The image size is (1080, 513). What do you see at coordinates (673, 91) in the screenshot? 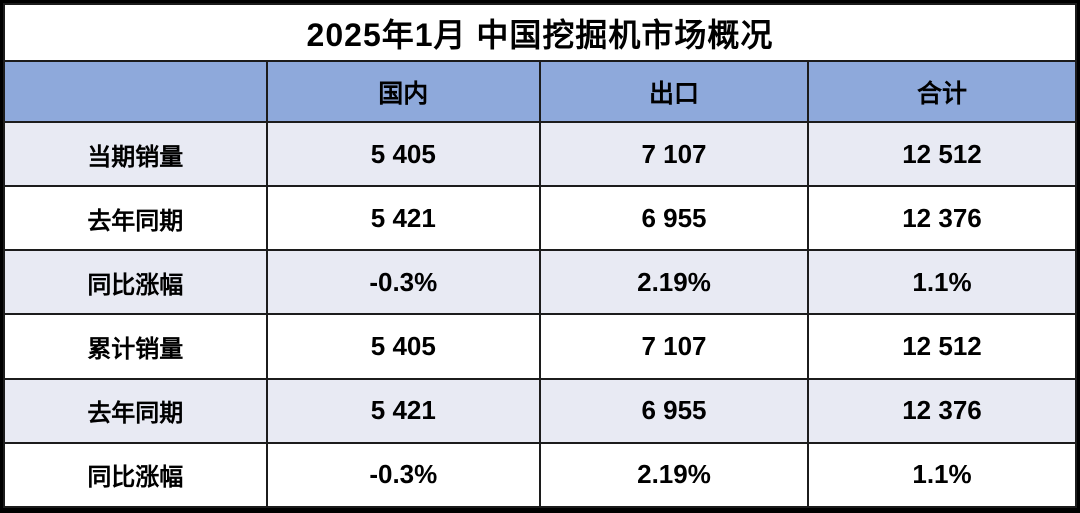
I see `column-header-export: 出口` at bounding box center [673, 91].